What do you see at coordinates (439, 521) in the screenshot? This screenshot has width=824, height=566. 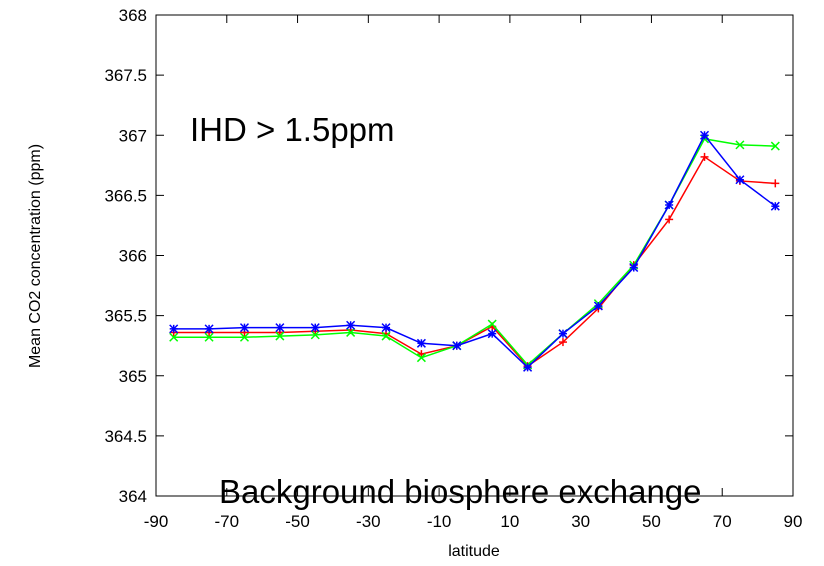 I see `x-tick-label: -10` at bounding box center [439, 521].